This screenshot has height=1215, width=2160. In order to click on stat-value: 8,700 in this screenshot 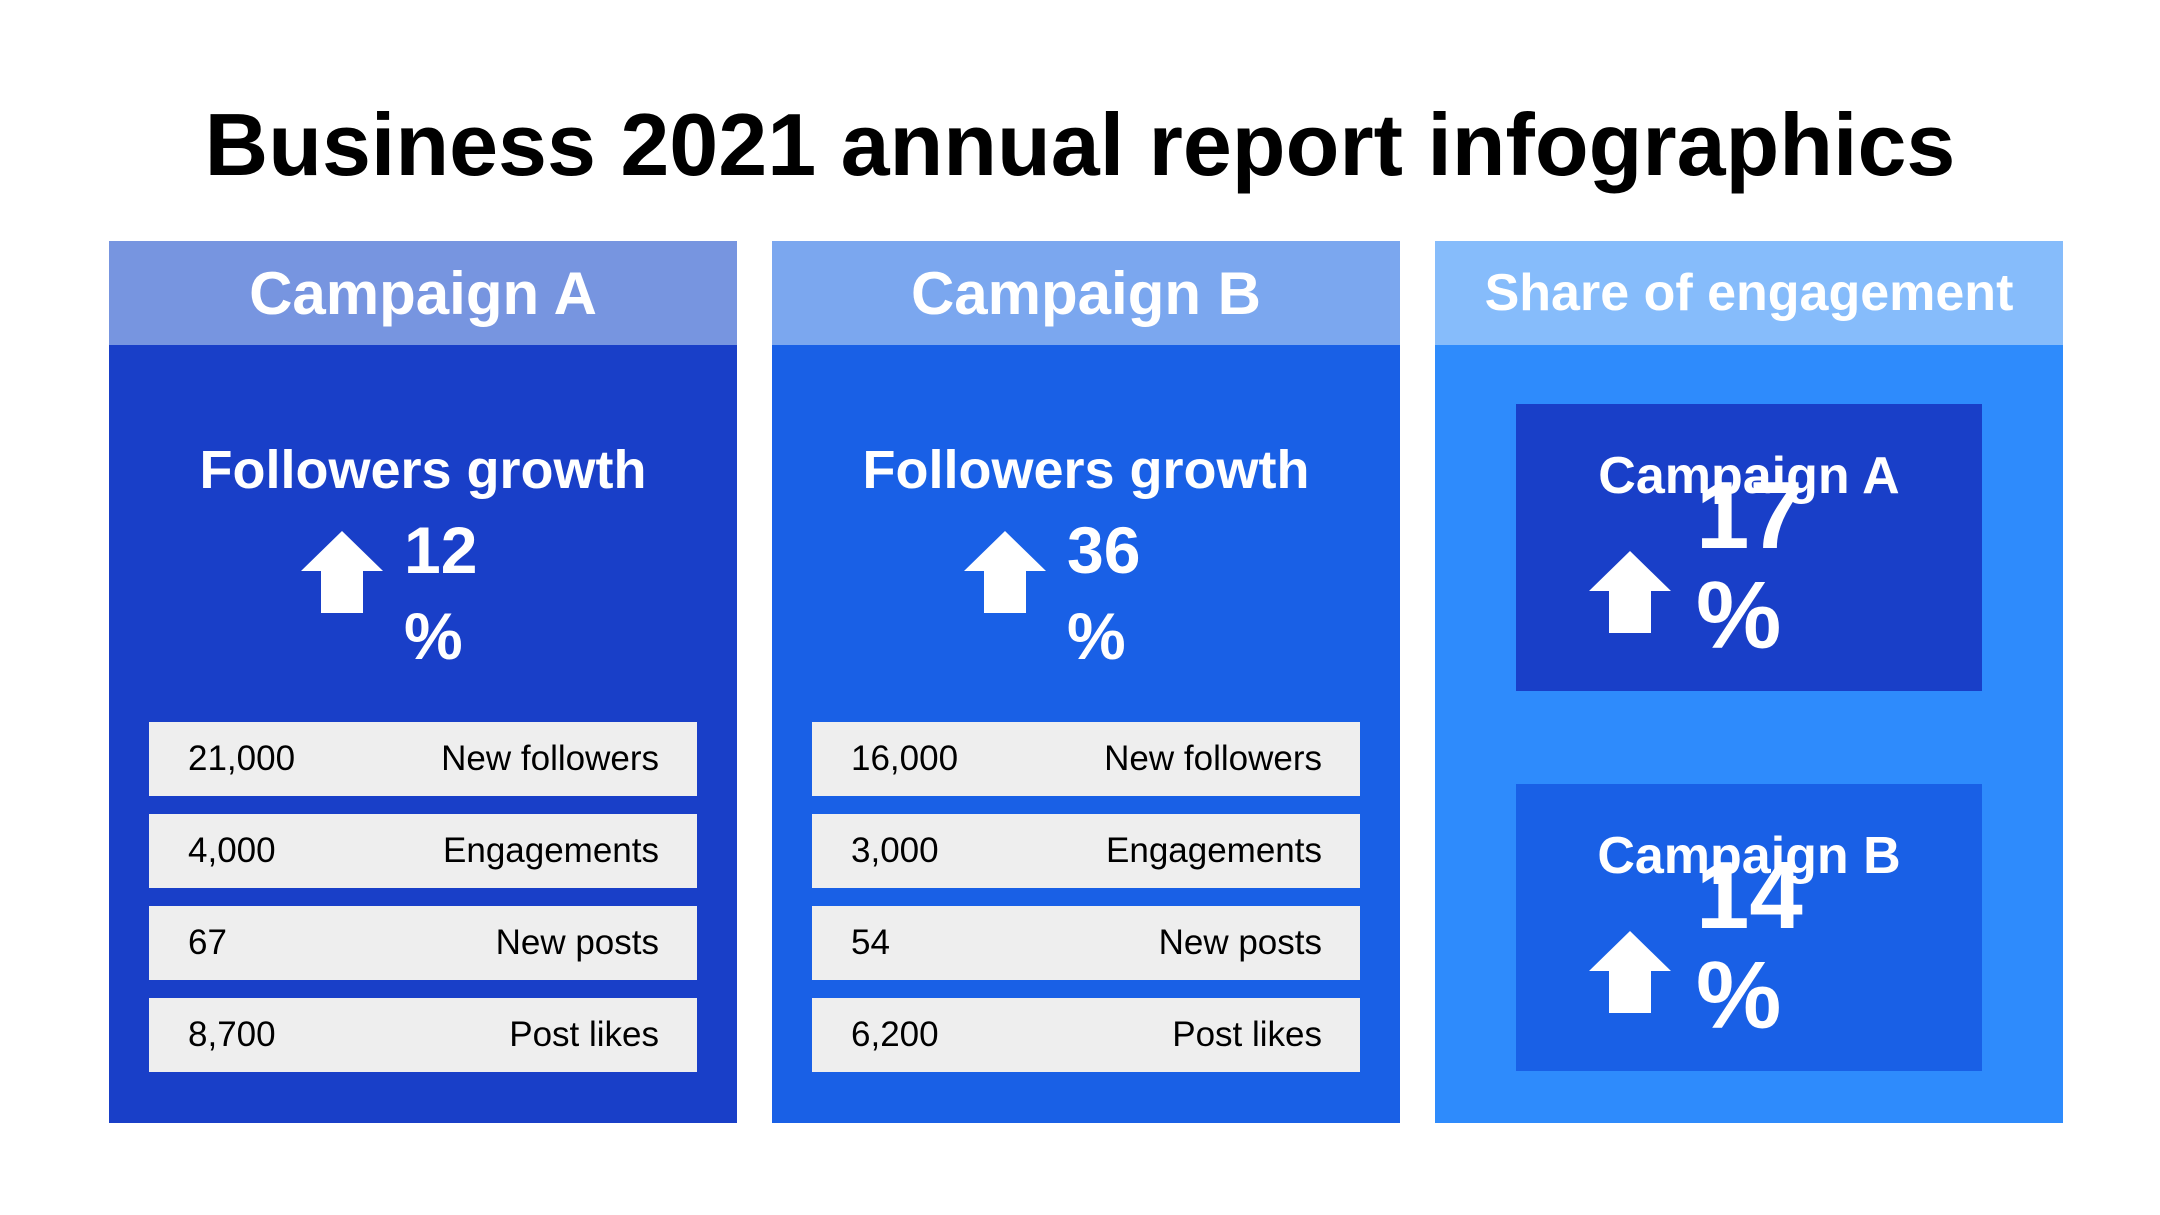, I will do `click(232, 1034)`.